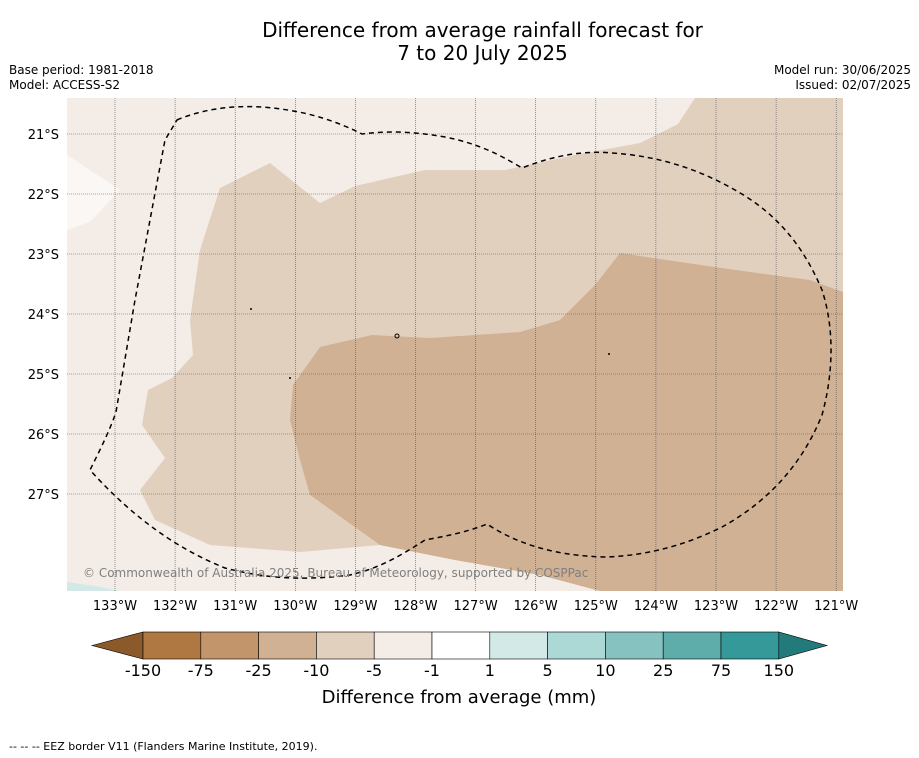 Image resolution: width=919 pixels, height=758 pixels. I want to click on latitude-labels: 21°S 22°S 23°S 24°S 25°S 26°S 27°S, so click(43, 315).